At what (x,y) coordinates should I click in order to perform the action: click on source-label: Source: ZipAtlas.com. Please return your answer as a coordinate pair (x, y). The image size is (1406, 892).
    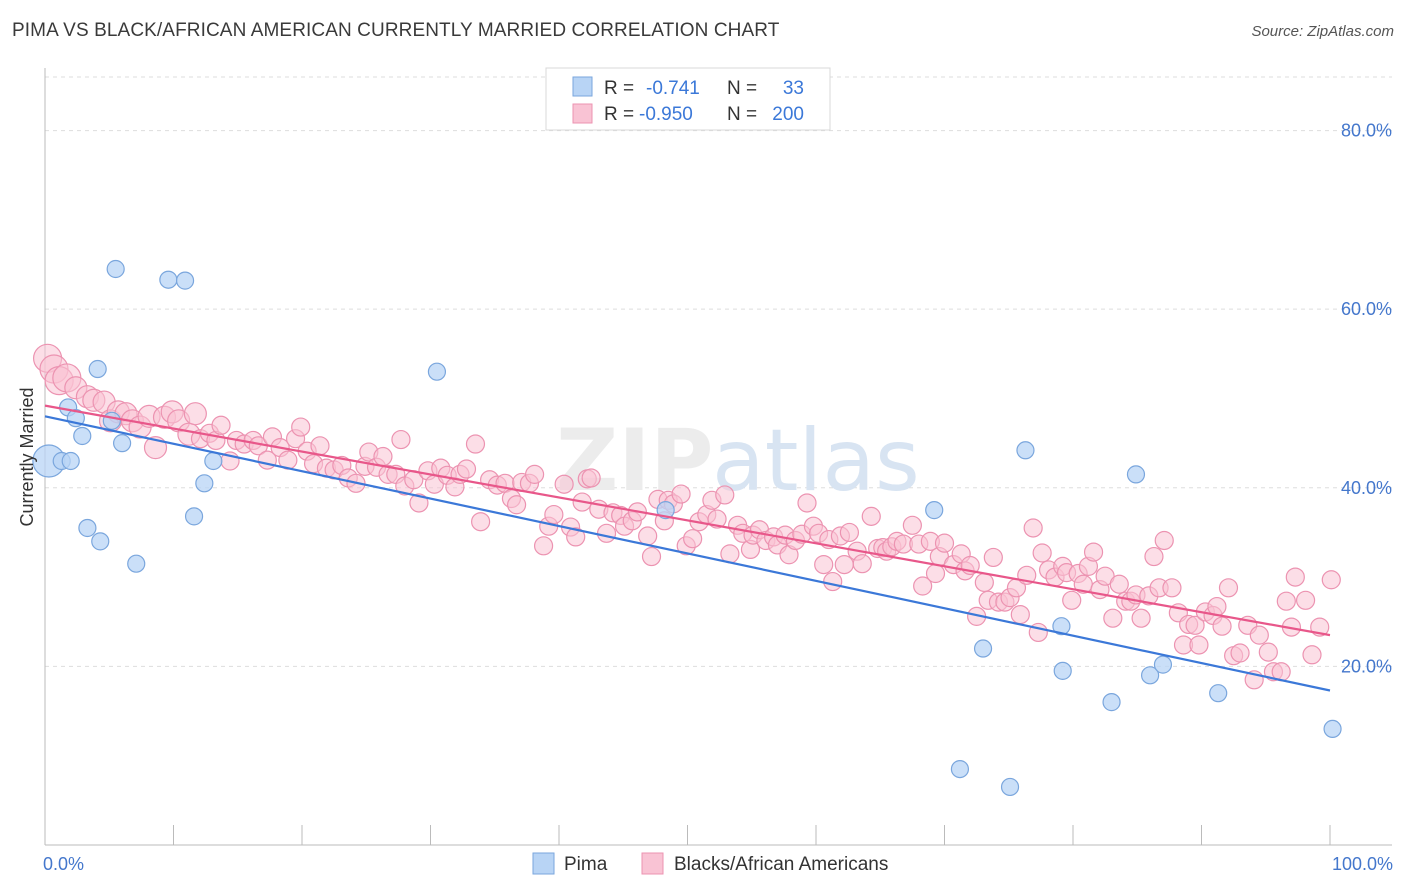
    Looking at the image, I should click on (1322, 31).